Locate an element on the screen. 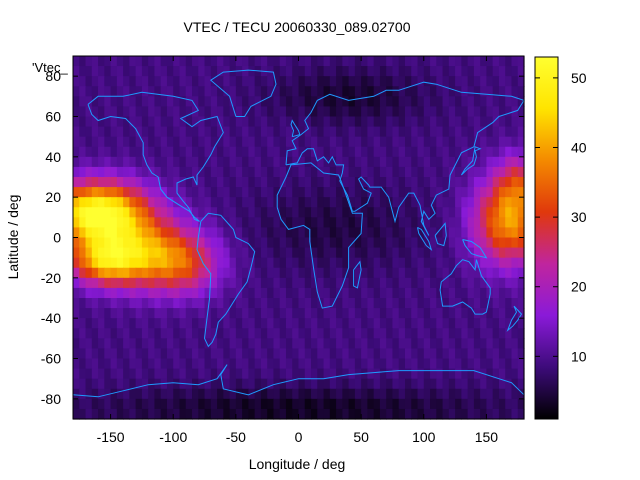  x-tick-label: -50 is located at coordinates (236, 437).